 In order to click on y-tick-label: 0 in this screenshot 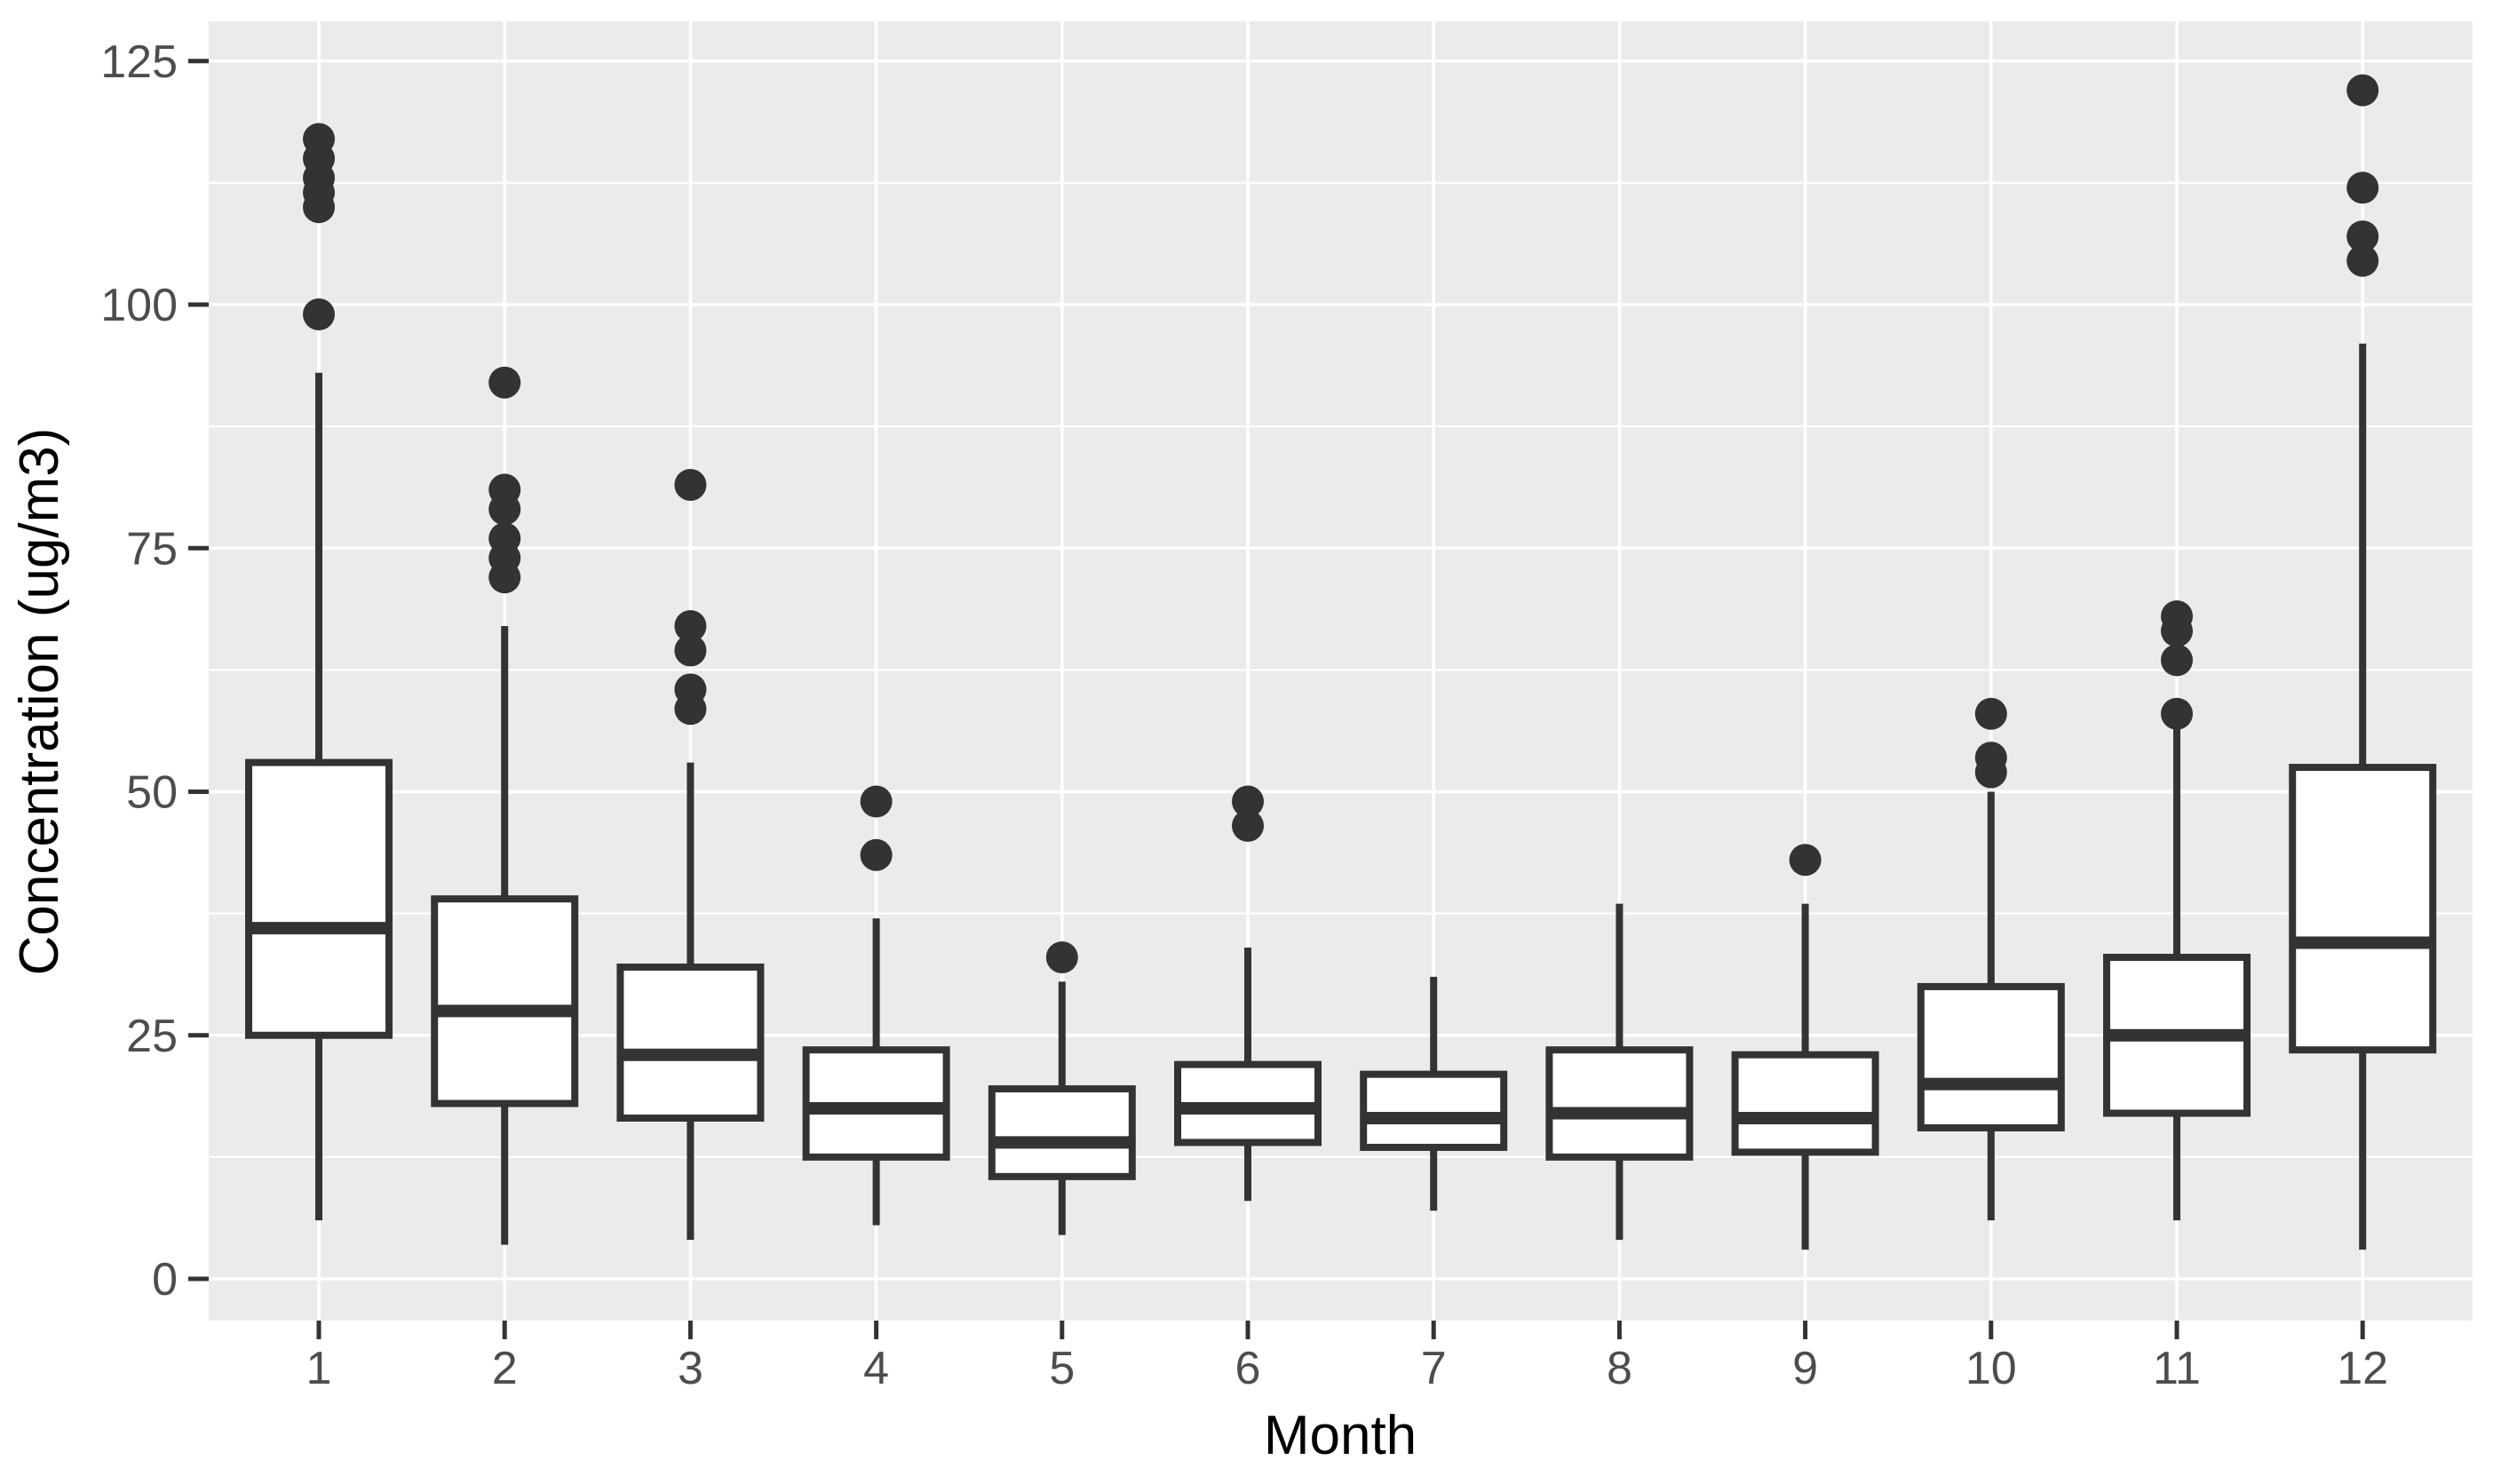, I will do `click(165, 1279)`.